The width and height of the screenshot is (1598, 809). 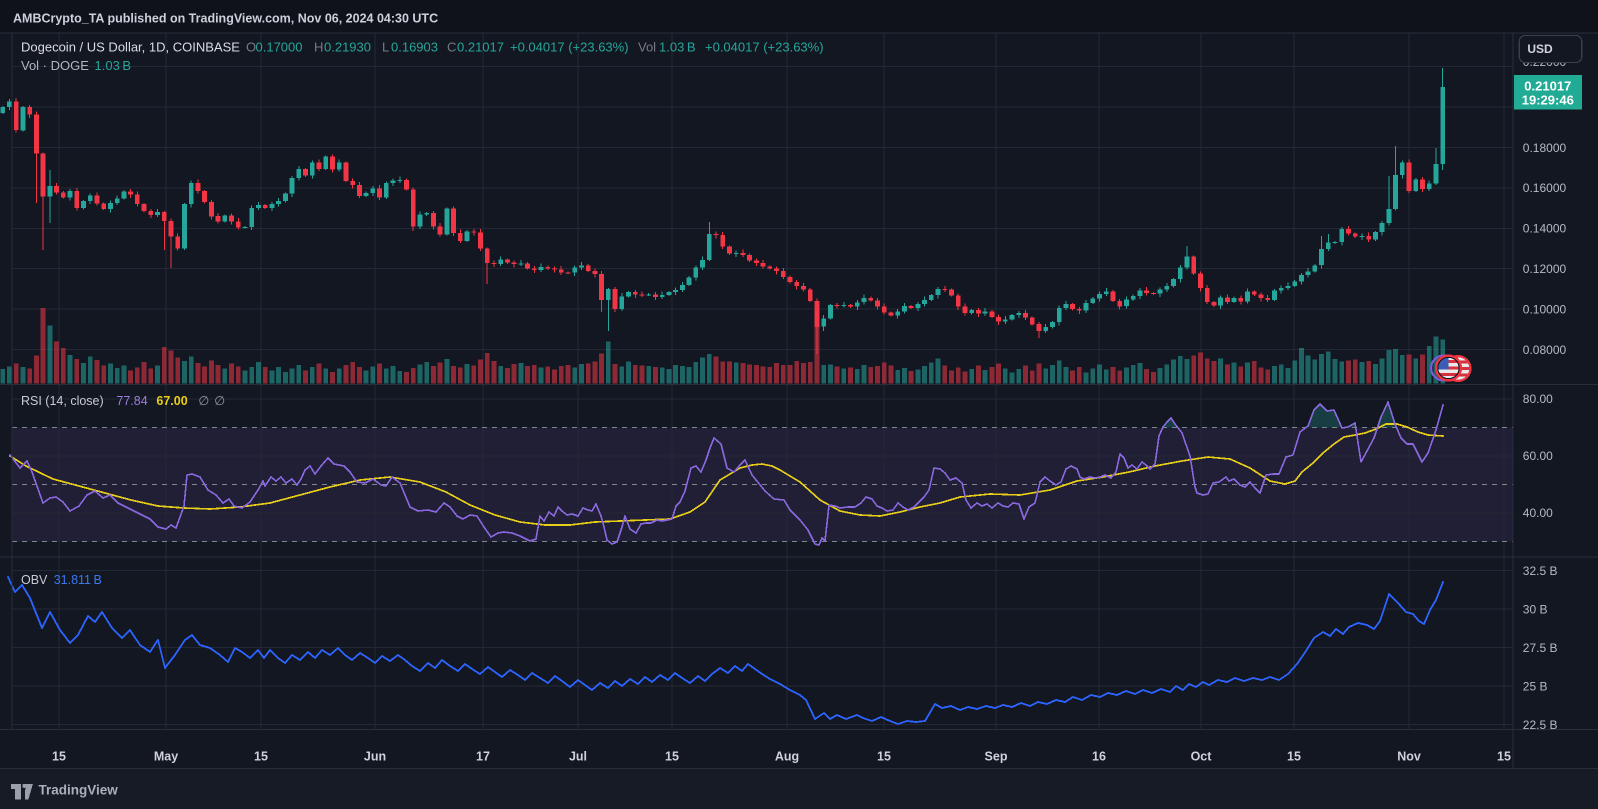 I want to click on svg-text: 40.00, so click(x=1538, y=513).